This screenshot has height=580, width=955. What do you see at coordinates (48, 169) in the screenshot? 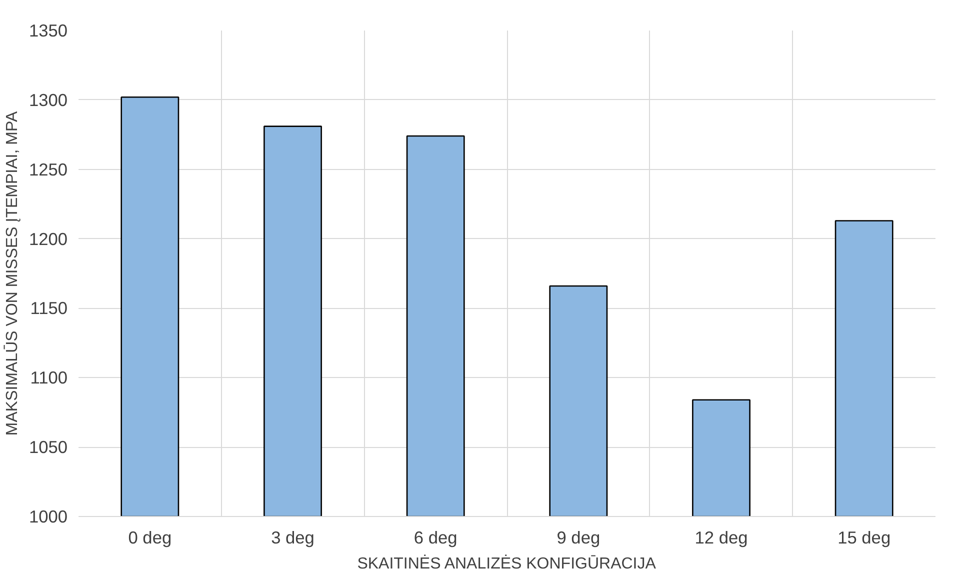
I see `y-tick-label: 1250` at bounding box center [48, 169].